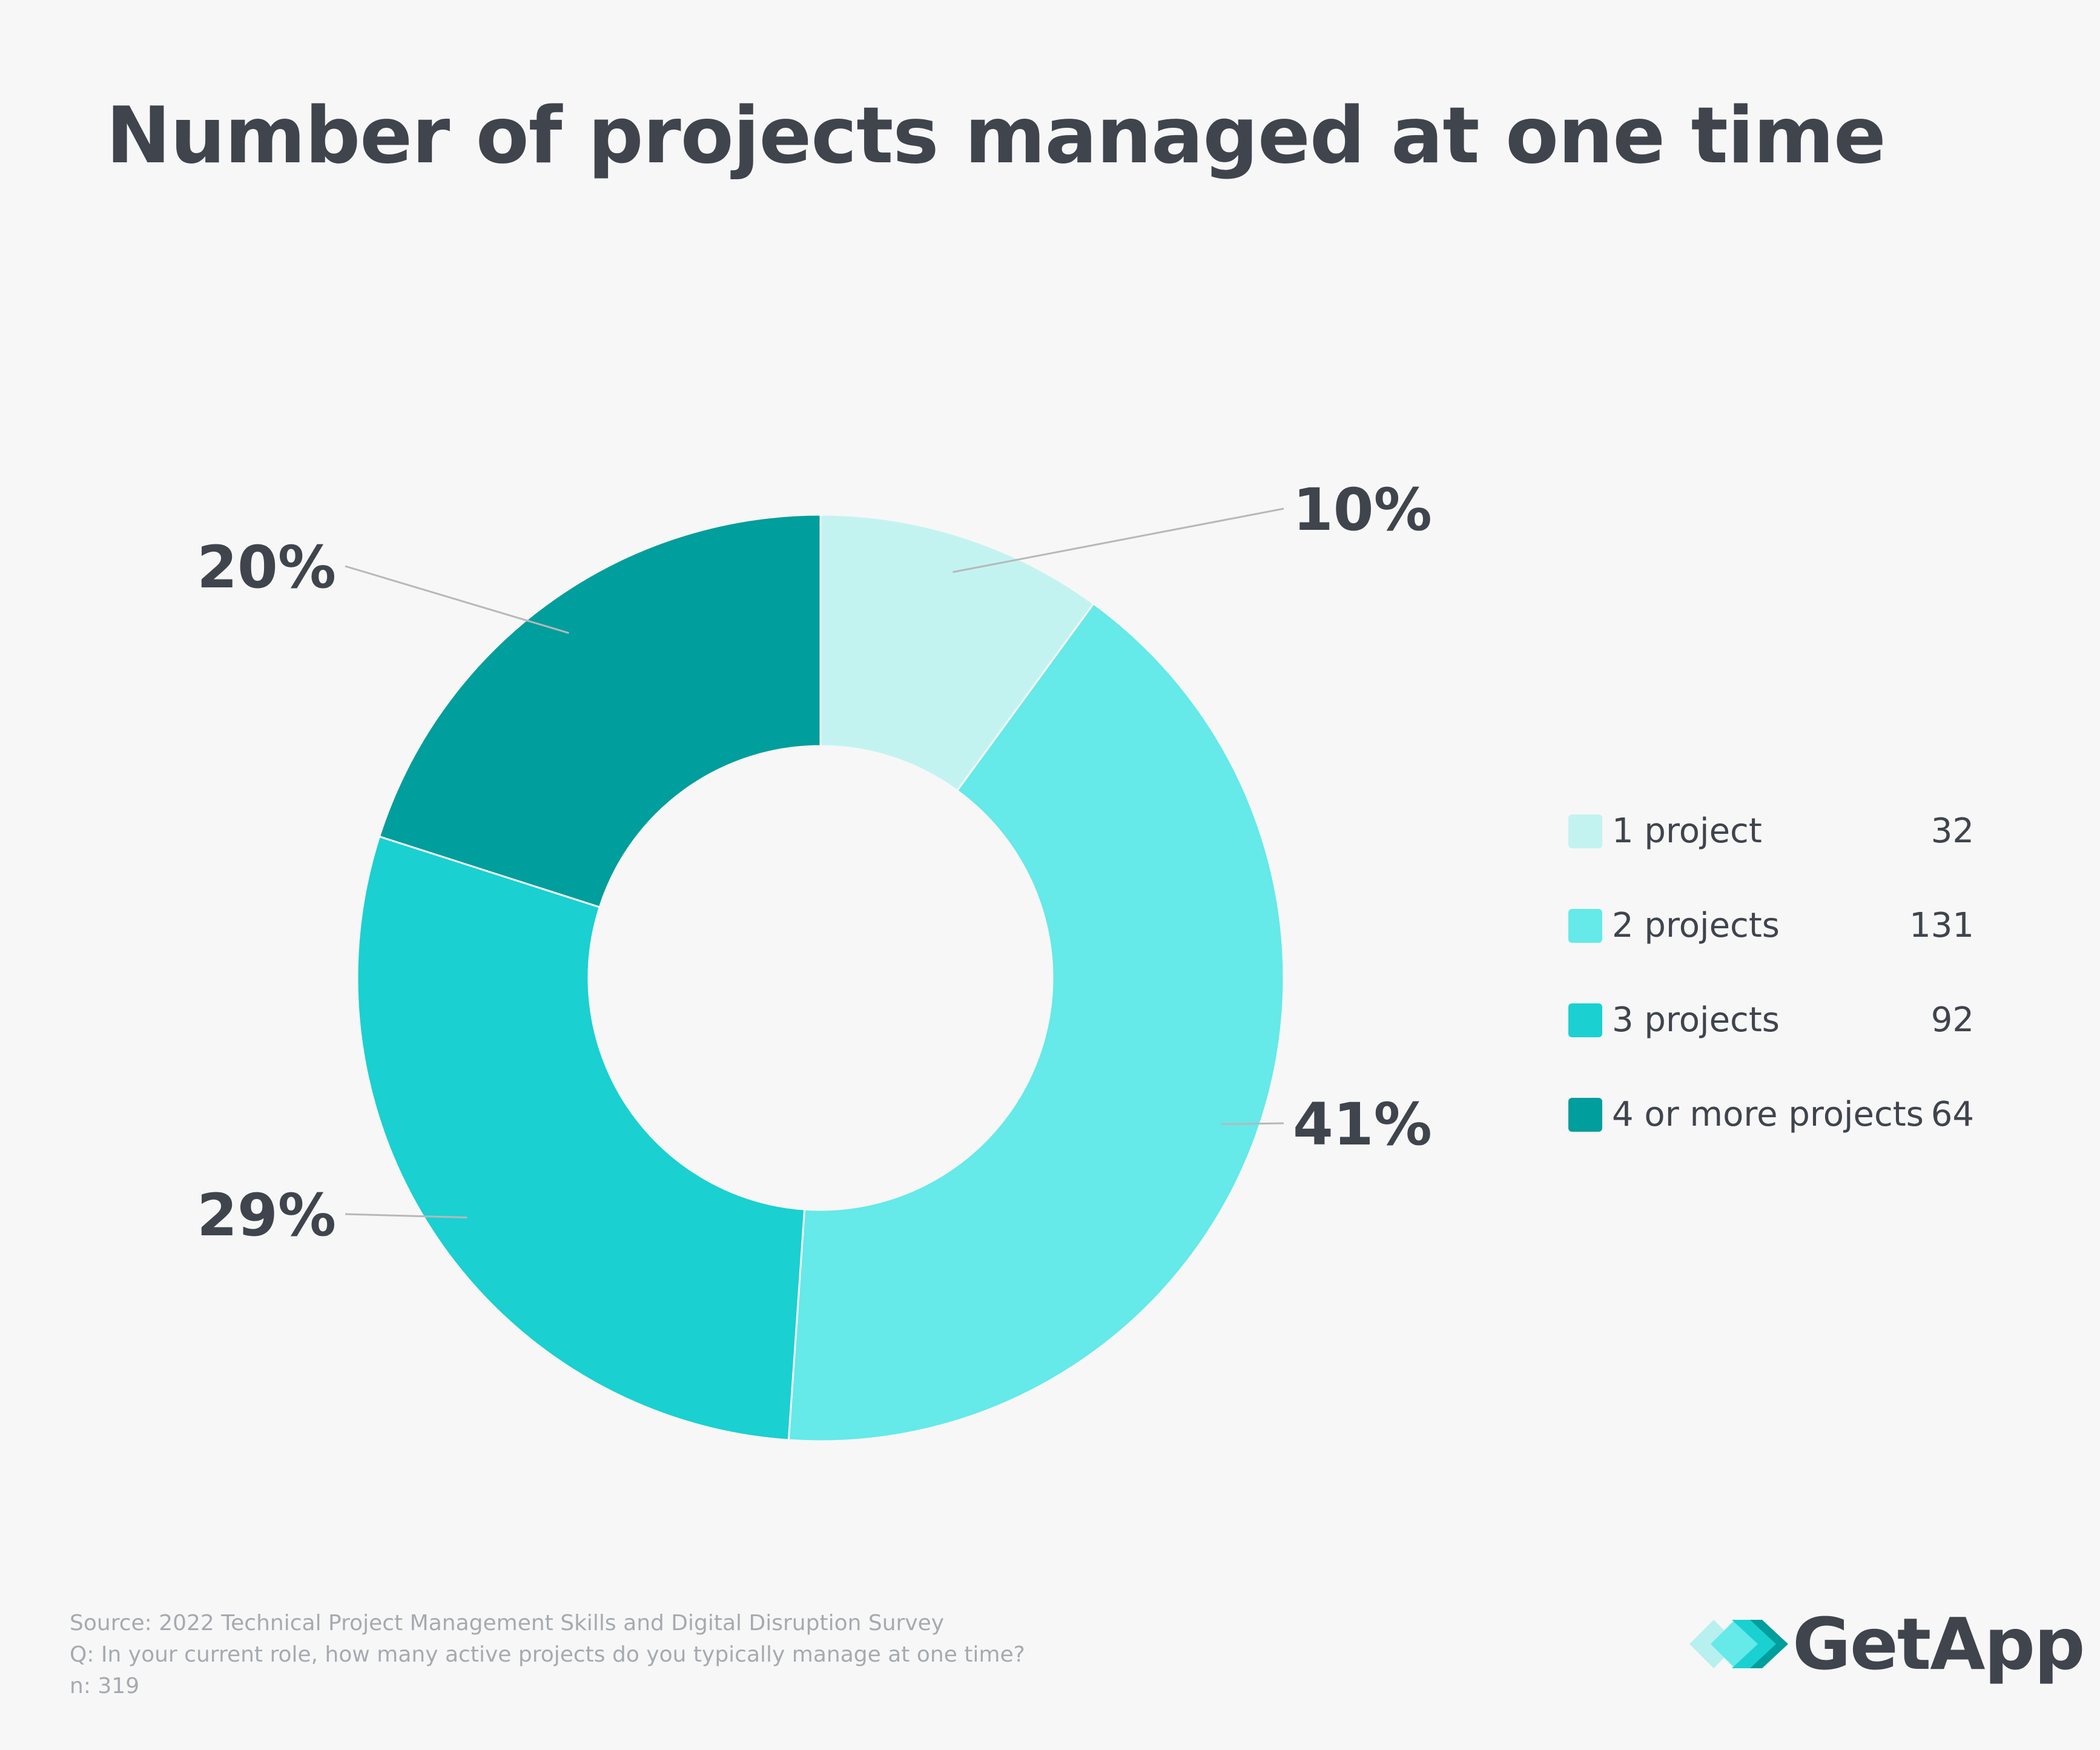 Image resolution: width=2100 pixels, height=1750 pixels. I want to click on getapp-logo: GetApp, so click(1885, 1644).